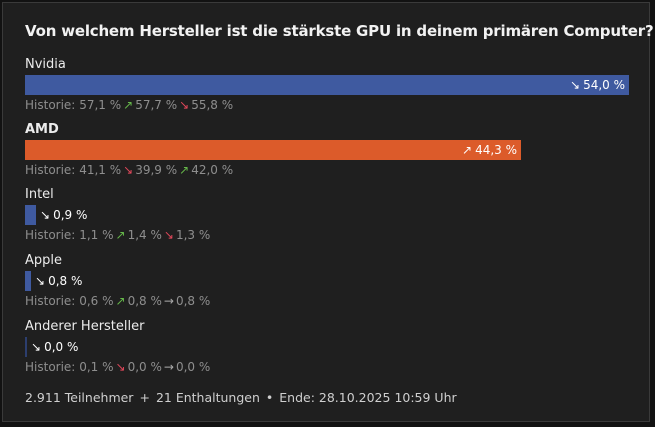 The image size is (655, 427). I want to click on percent-text: 44,3 %, so click(496, 150).